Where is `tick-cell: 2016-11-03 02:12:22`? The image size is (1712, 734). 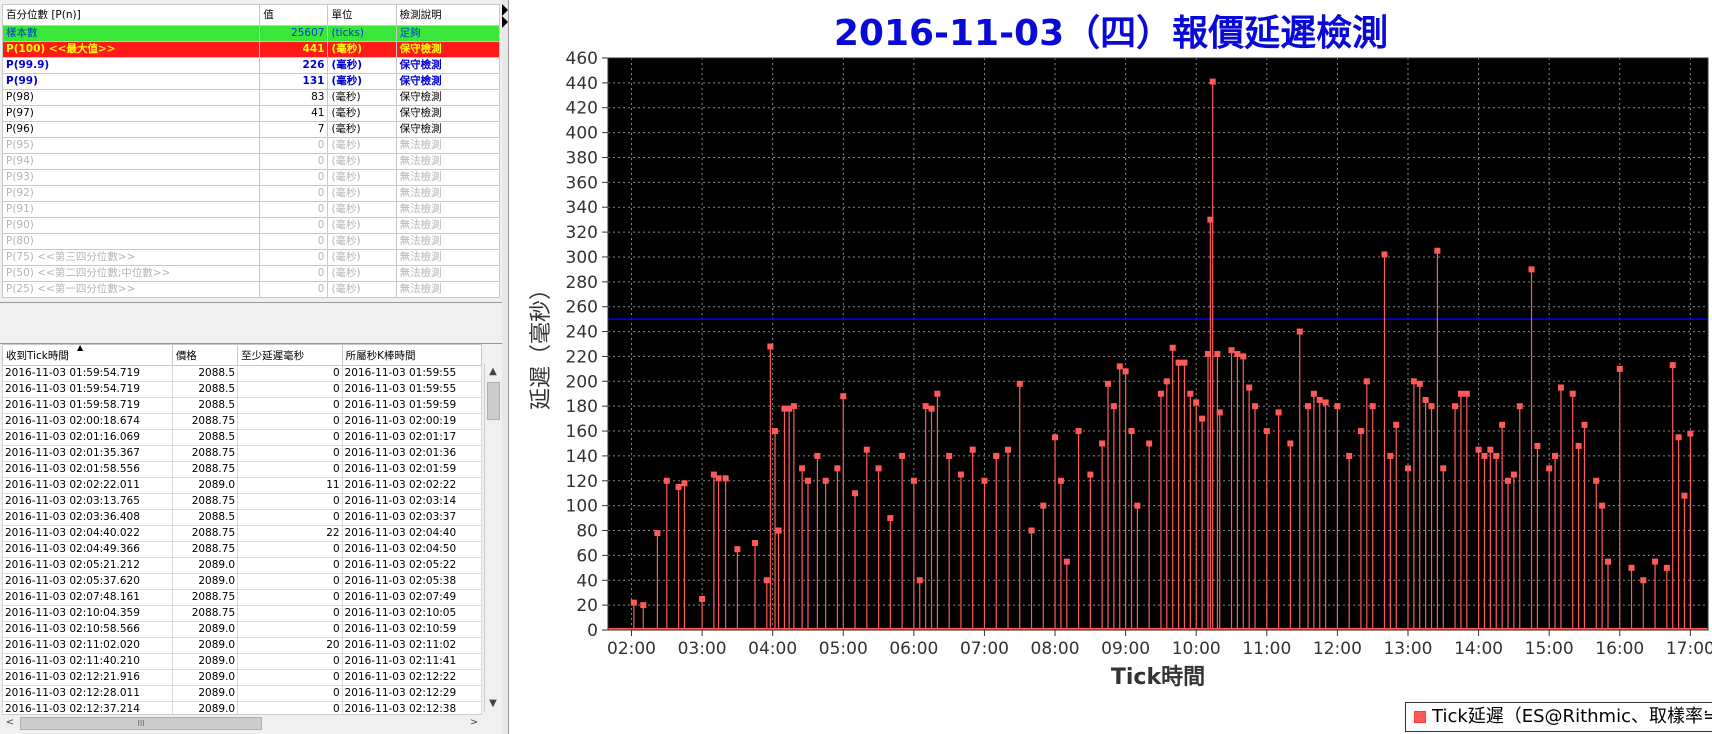
tick-cell: 2016-11-03 02:12:22 is located at coordinates (412, 677).